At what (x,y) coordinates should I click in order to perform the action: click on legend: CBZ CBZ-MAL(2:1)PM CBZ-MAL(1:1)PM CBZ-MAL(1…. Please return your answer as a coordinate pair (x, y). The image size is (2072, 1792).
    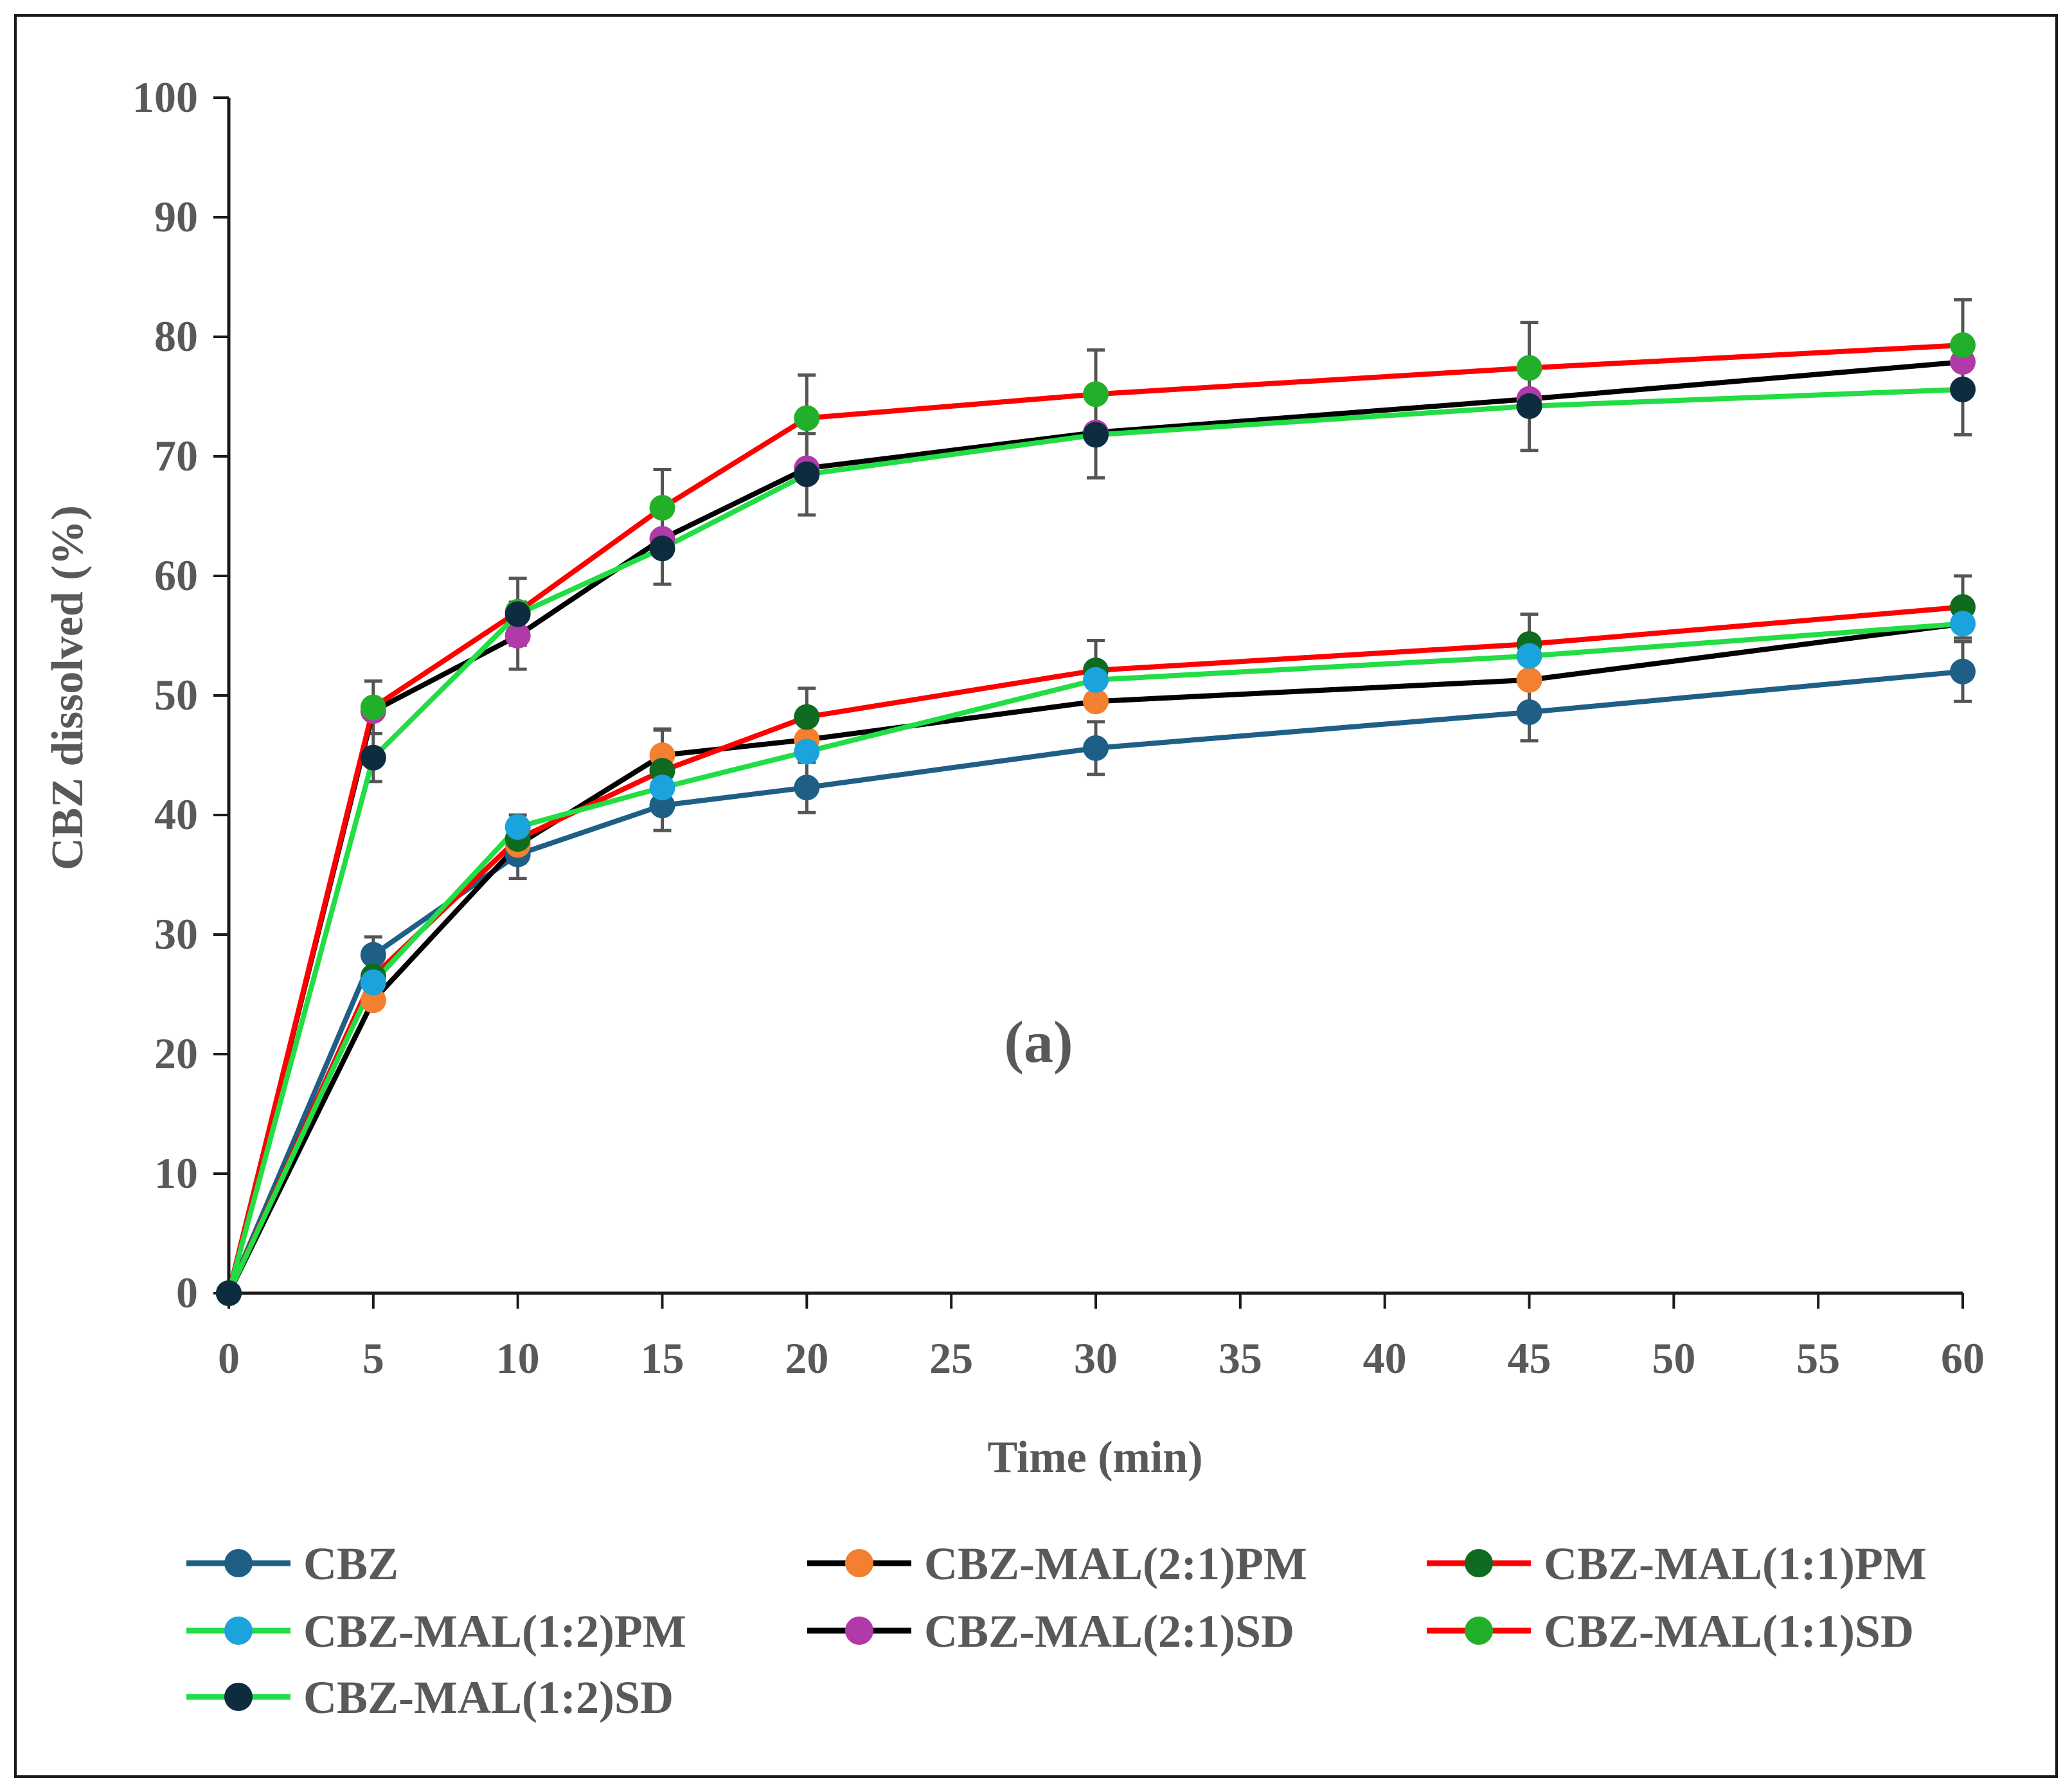
    Looking at the image, I should click on (1056, 1630).